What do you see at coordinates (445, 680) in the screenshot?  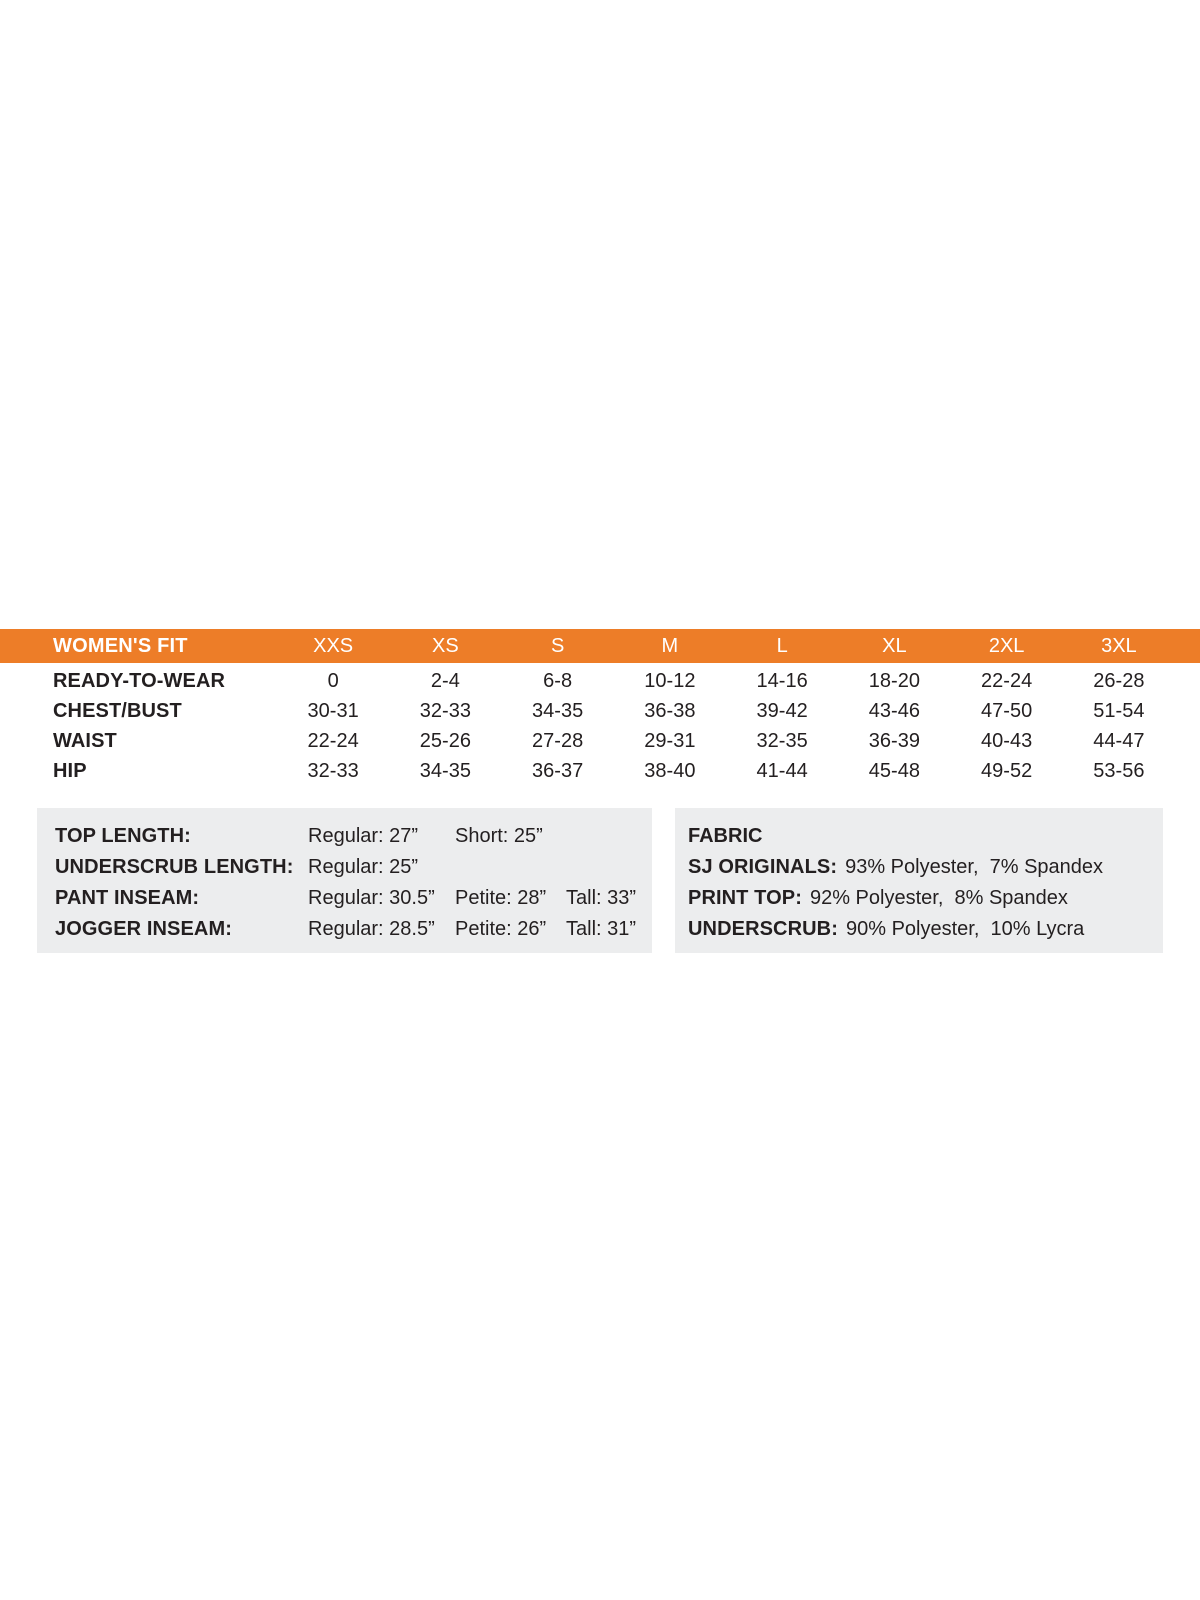 I see `table-cell: 2-4` at bounding box center [445, 680].